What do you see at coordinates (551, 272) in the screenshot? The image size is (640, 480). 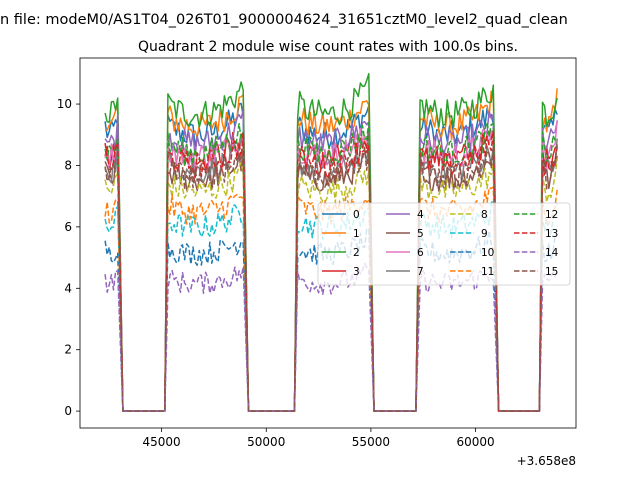 I see `legend-label-15: 15` at bounding box center [551, 272].